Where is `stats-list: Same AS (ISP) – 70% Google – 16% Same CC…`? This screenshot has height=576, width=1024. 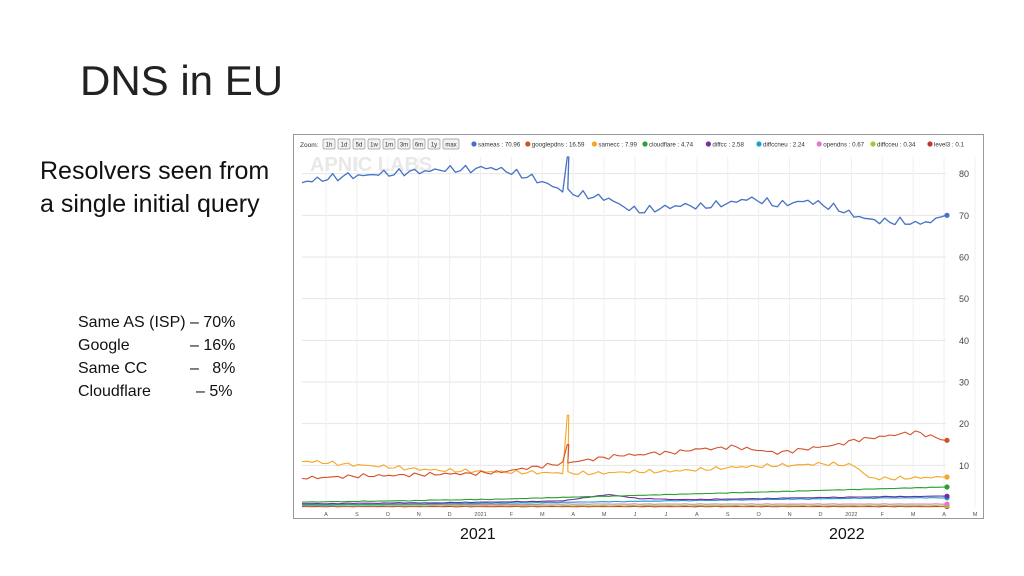 stats-list: Same AS (ISP) – 70% Google – 16% Same CC… is located at coordinates (168, 357).